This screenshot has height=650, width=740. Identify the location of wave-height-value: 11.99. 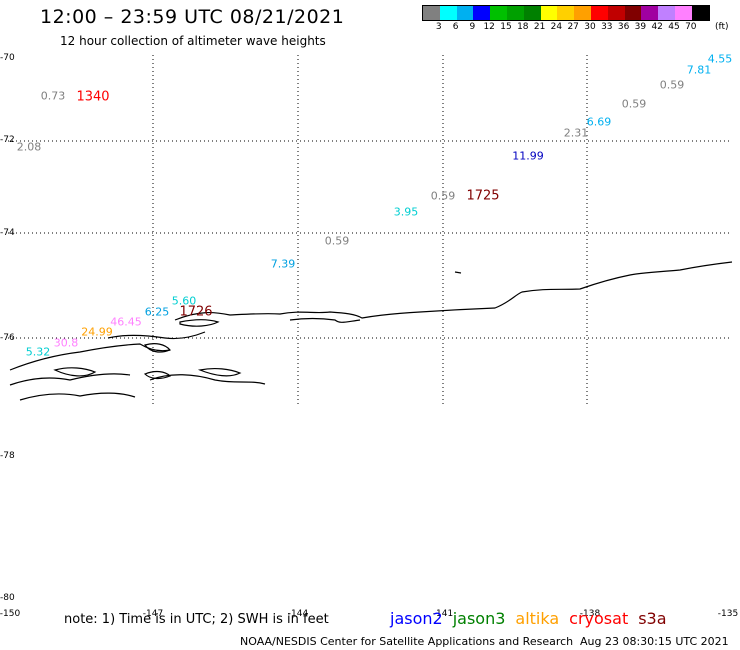
(528, 156).